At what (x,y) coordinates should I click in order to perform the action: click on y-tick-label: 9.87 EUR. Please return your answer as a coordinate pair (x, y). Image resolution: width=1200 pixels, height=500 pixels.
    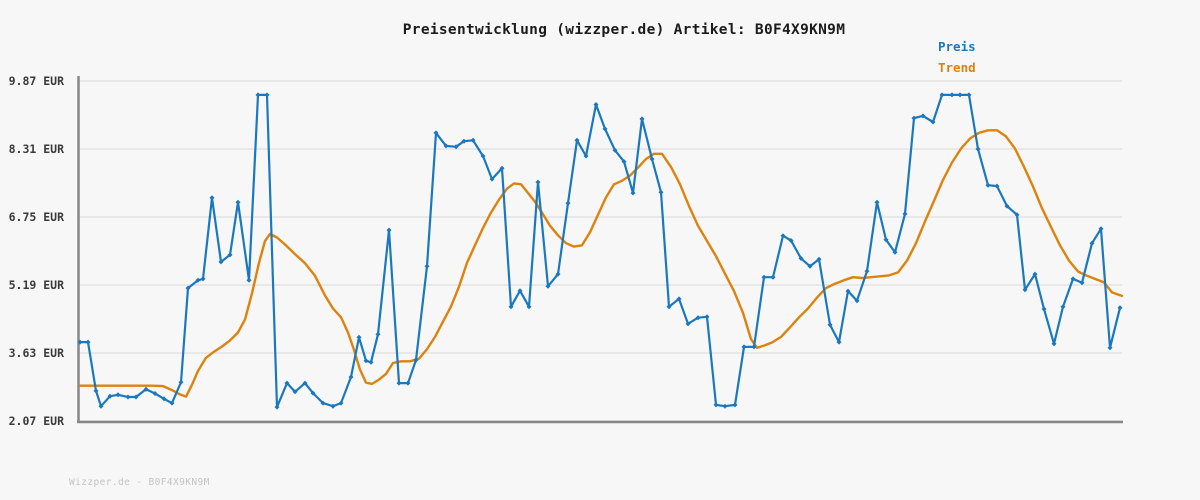
    Looking at the image, I should click on (36, 81).